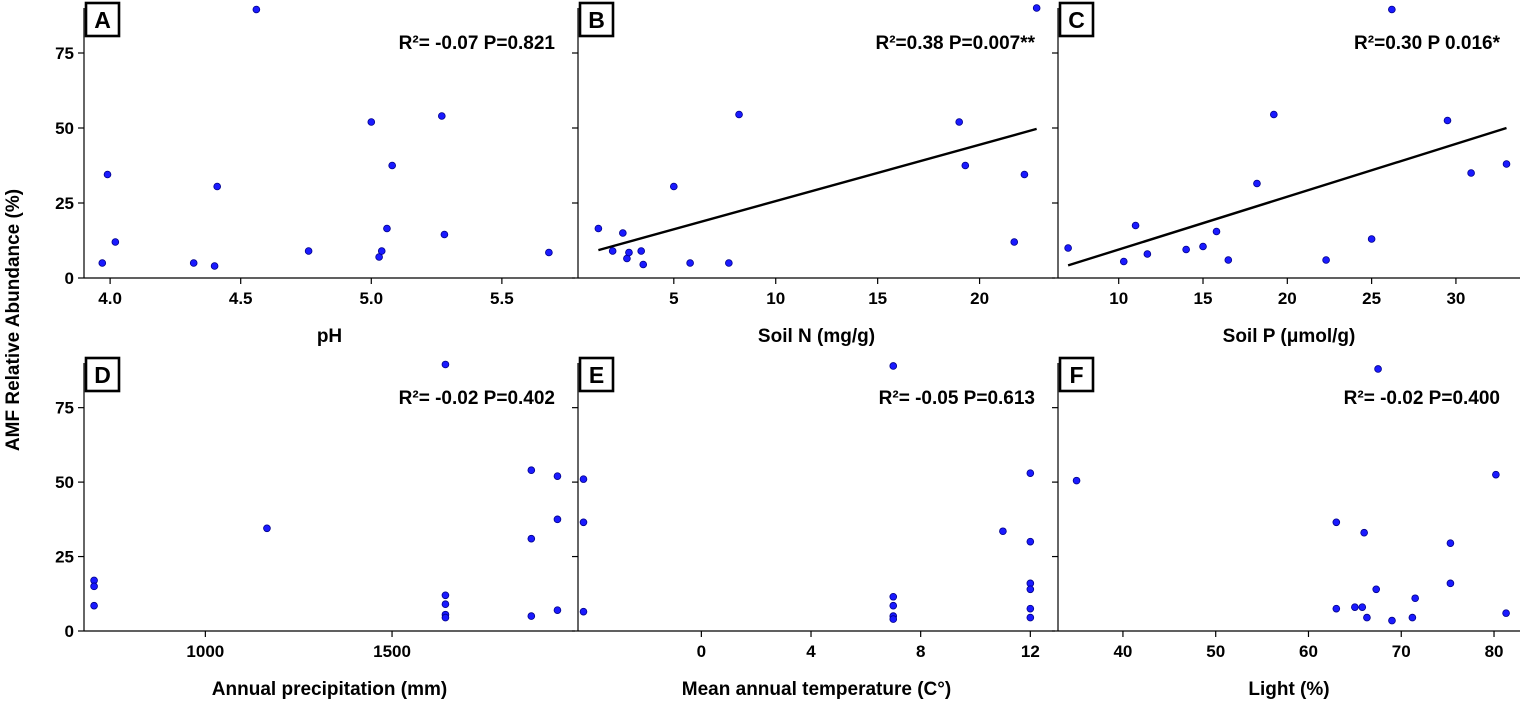 The image size is (1535, 710). I want to click on x-tick-label: 10, so click(1118, 298).